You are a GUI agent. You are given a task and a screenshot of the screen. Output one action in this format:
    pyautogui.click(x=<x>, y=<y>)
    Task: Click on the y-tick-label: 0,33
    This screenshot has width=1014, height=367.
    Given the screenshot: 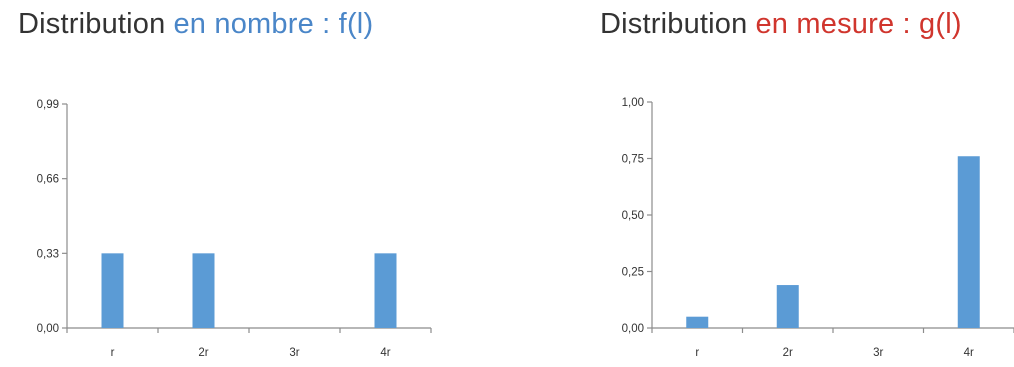 What is the action you would take?
    pyautogui.click(x=48, y=254)
    